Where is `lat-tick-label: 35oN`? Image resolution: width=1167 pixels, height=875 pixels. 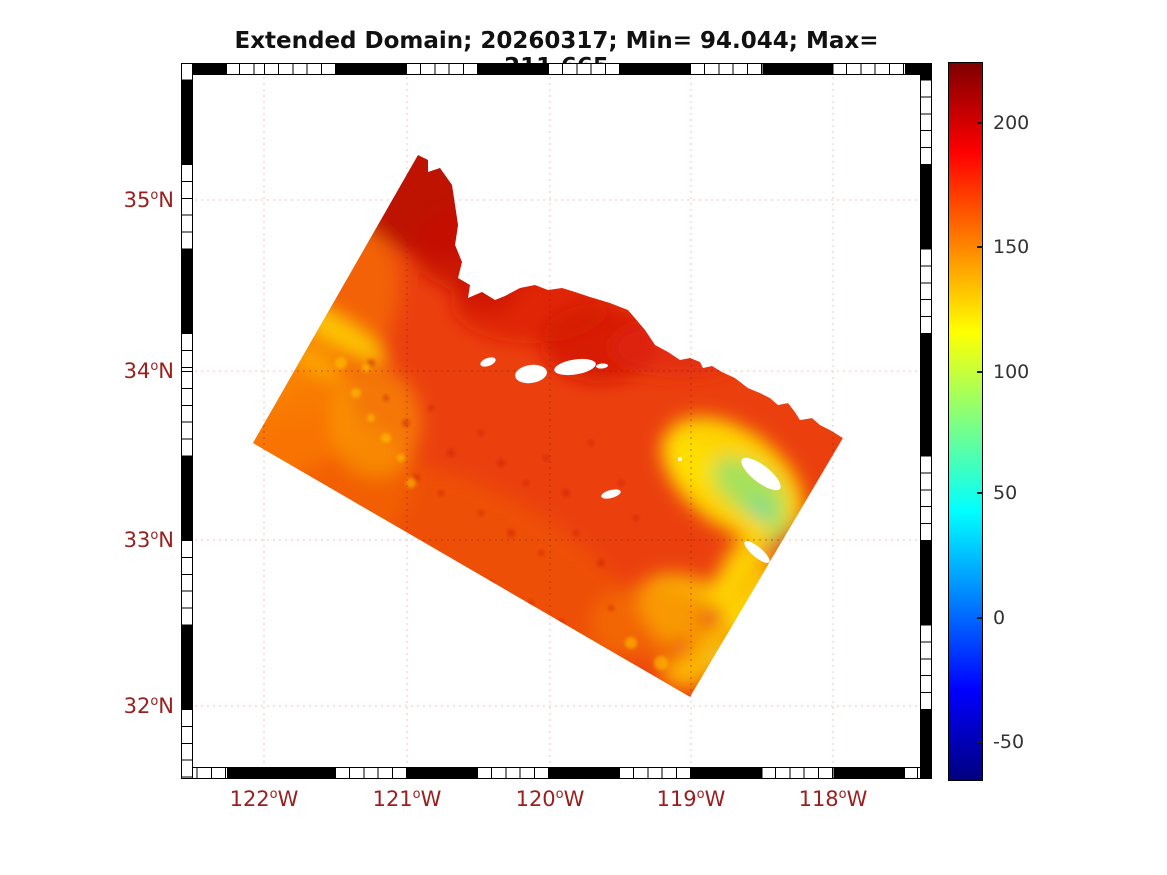 lat-tick-label: 35oN is located at coordinates (148, 200).